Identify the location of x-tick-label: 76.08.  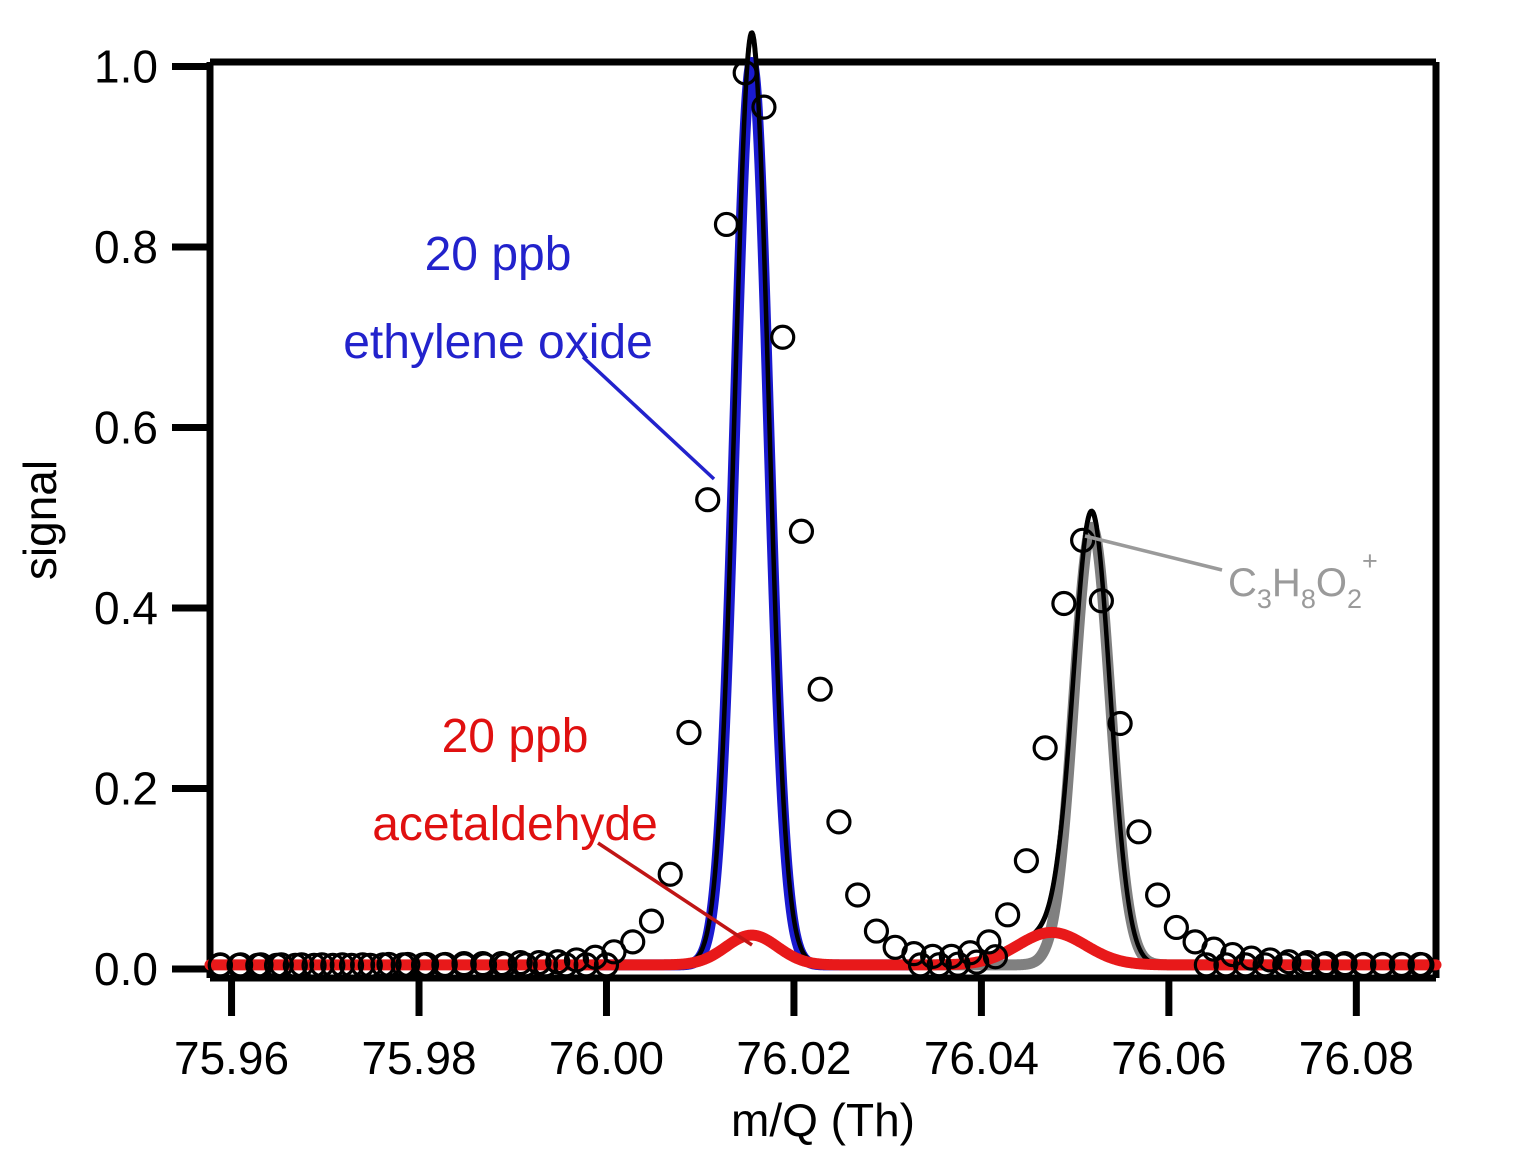
(1356, 1058).